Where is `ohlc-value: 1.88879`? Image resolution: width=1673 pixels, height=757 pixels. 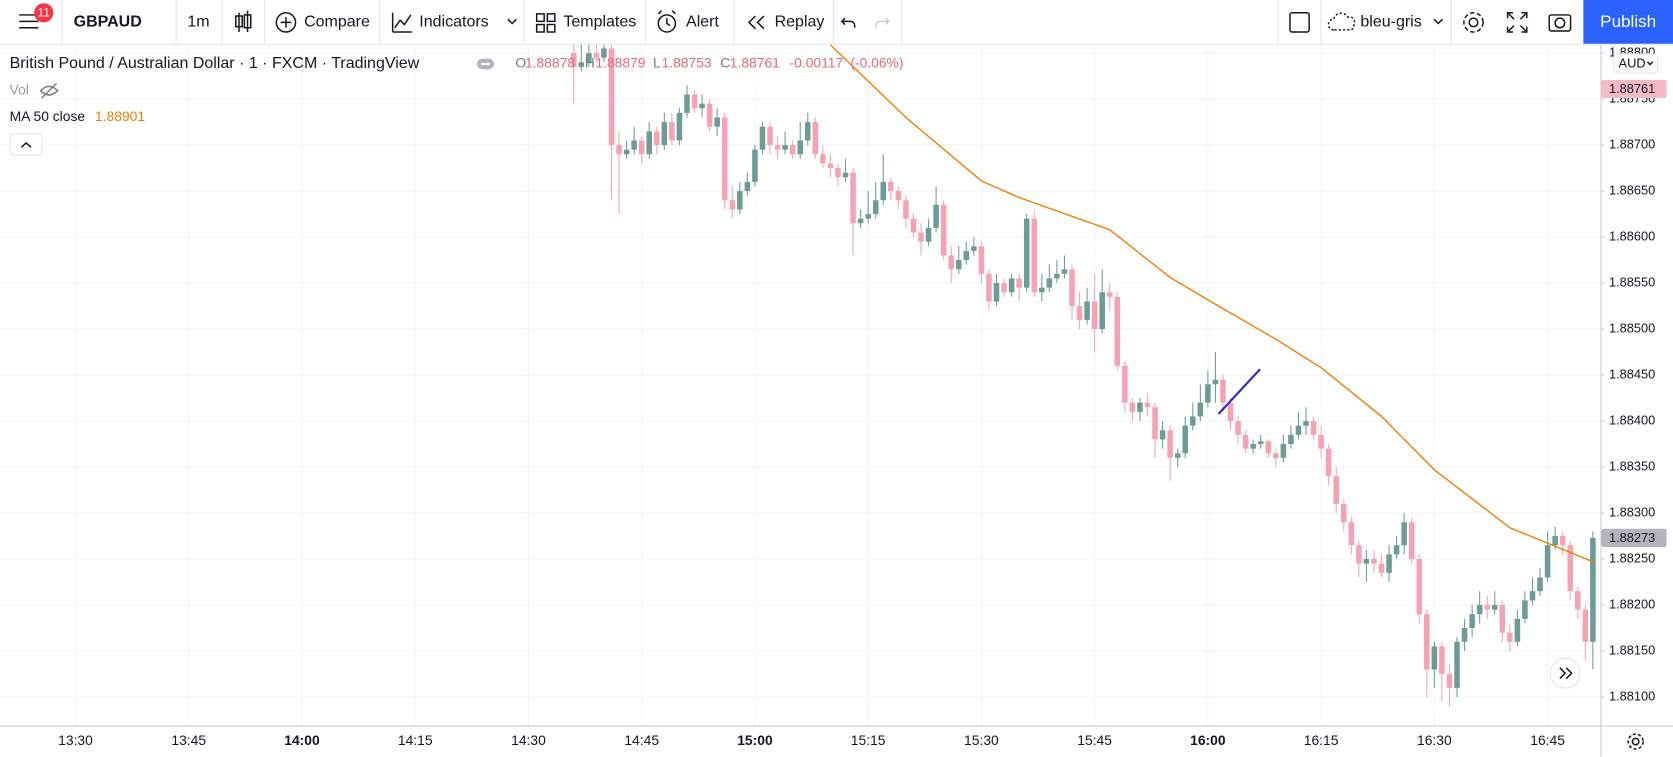 ohlc-value: 1.88879 is located at coordinates (620, 63).